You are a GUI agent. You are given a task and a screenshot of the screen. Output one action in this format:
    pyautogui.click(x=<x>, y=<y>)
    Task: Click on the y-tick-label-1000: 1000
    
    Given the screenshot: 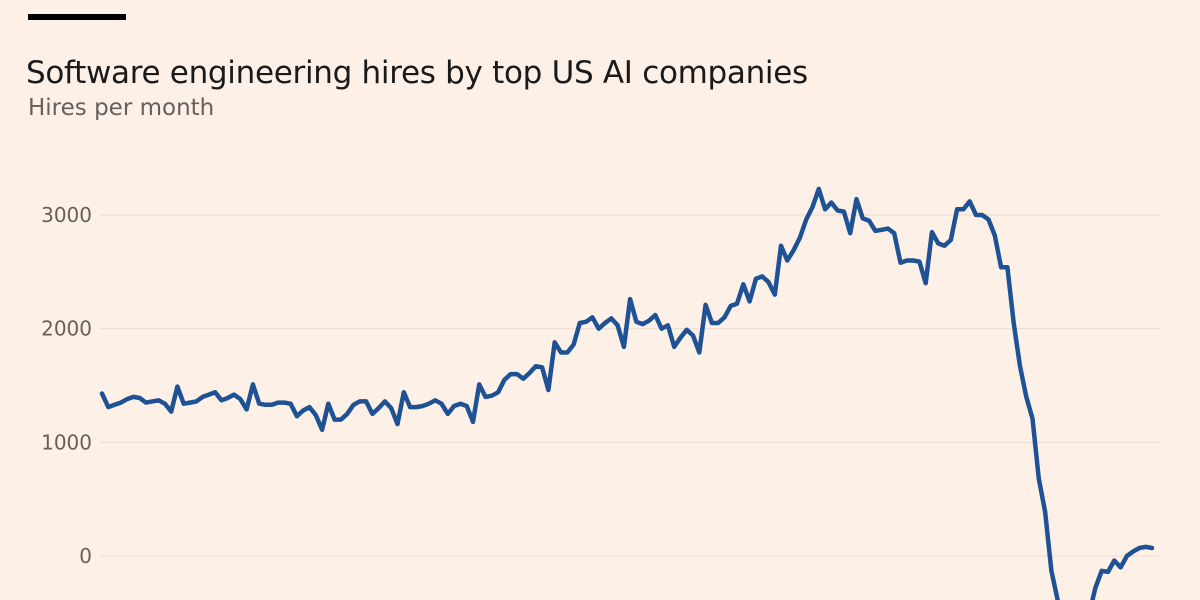 What is the action you would take?
    pyautogui.click(x=66, y=442)
    